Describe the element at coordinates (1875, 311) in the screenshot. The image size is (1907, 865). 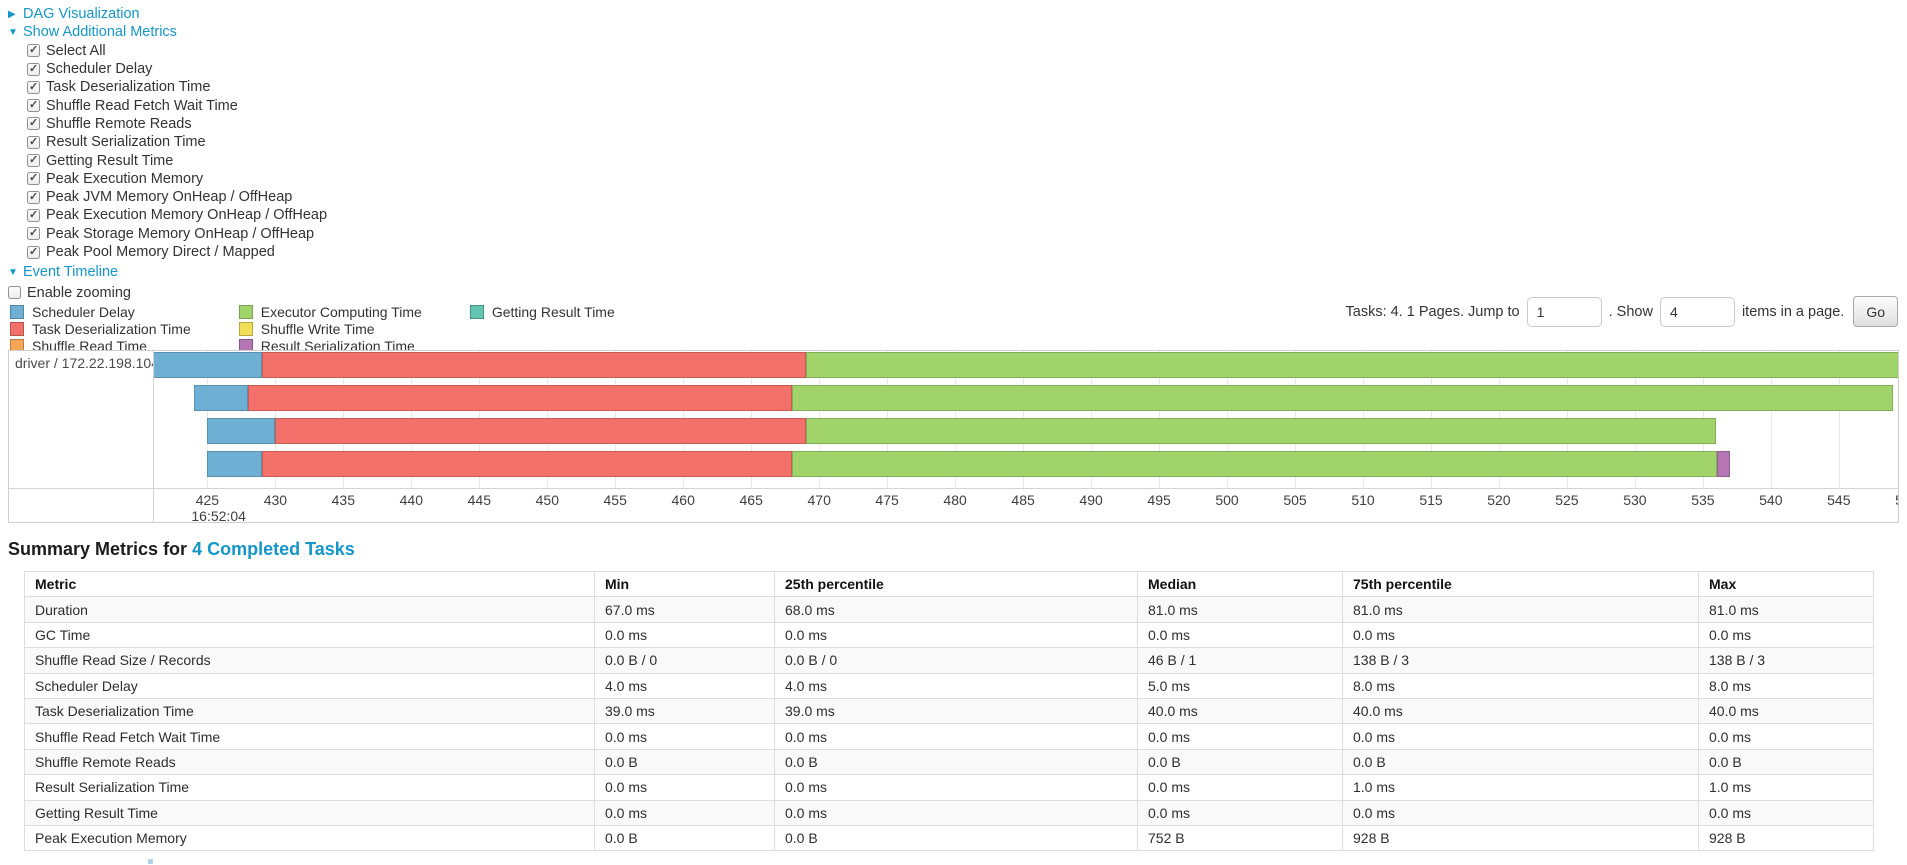
I see `go-button: Go` at that location.